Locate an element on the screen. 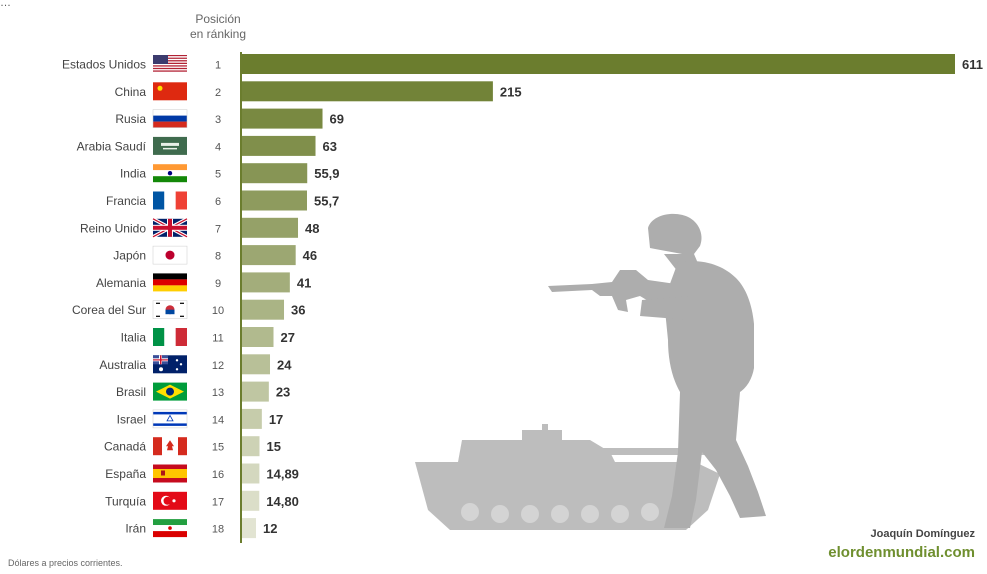 The width and height of the screenshot is (987, 574). brazil-flag-icon is located at coordinates (170, 391).